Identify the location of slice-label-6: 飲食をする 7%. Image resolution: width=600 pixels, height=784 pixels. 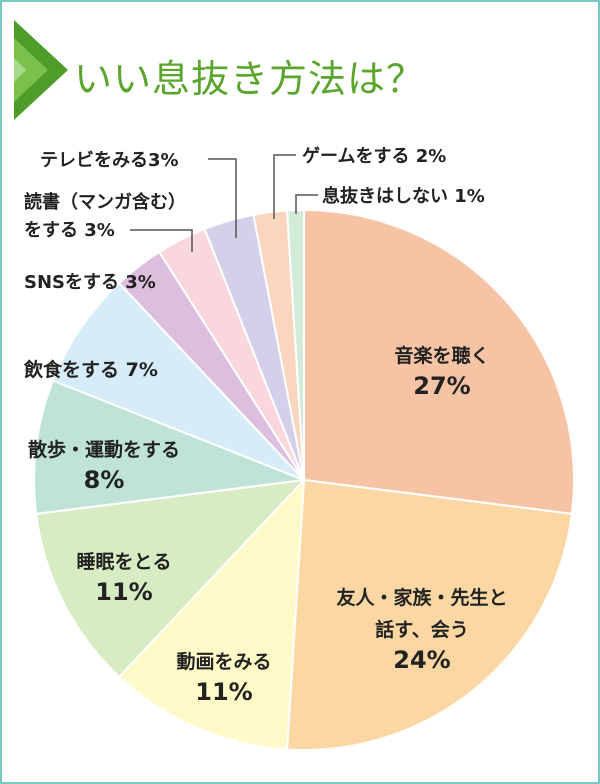
(90, 369).